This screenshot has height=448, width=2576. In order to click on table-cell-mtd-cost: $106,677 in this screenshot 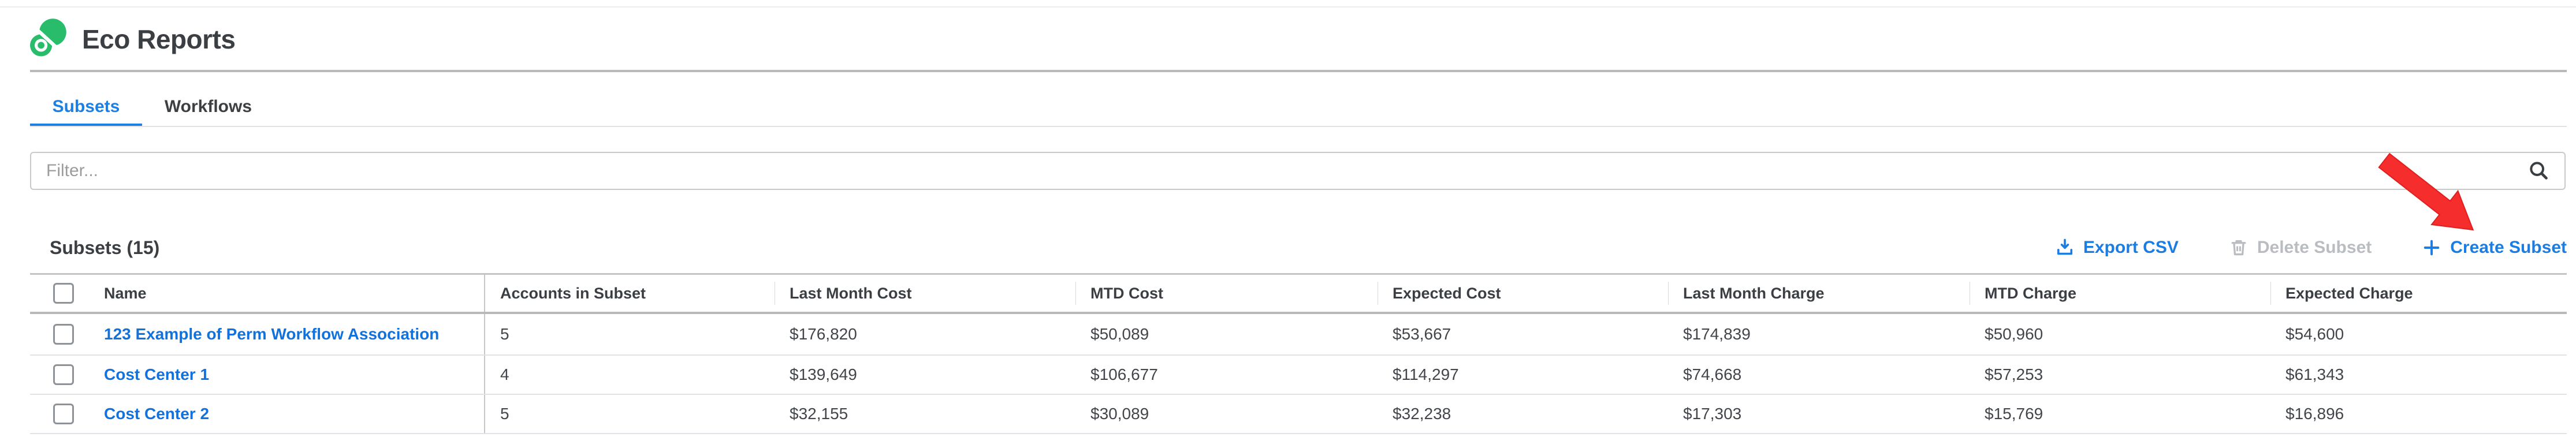, I will do `click(1227, 375)`.